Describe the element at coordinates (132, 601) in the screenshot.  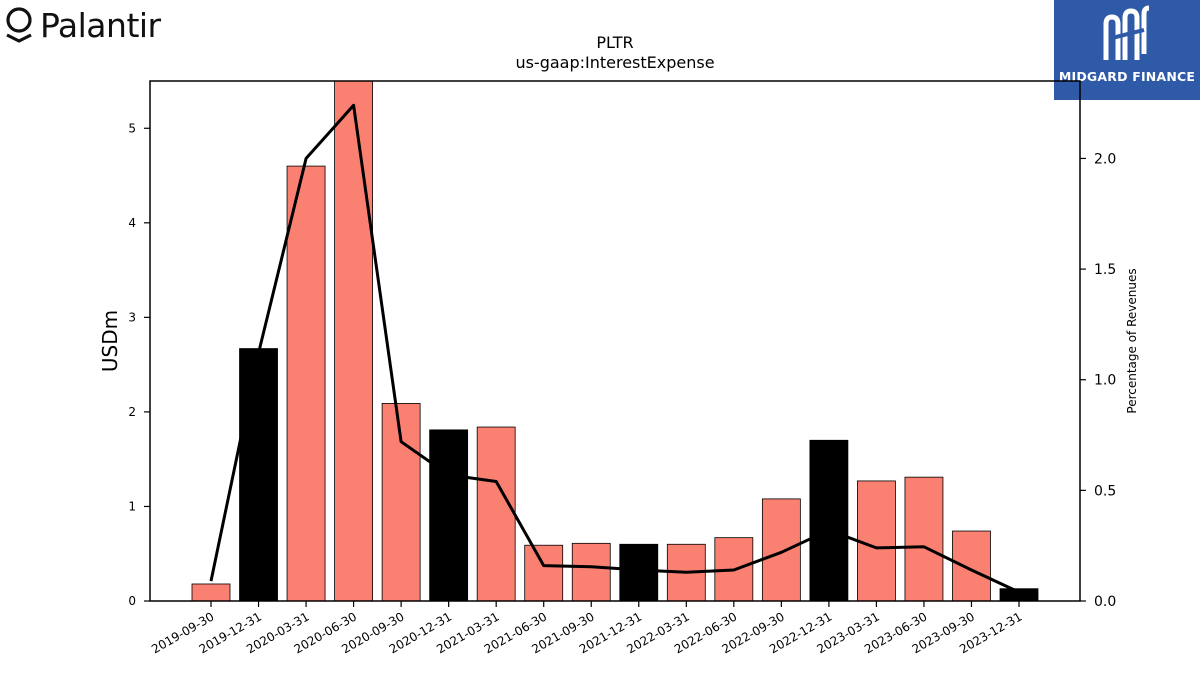
I see `y-tick-label: 0` at that location.